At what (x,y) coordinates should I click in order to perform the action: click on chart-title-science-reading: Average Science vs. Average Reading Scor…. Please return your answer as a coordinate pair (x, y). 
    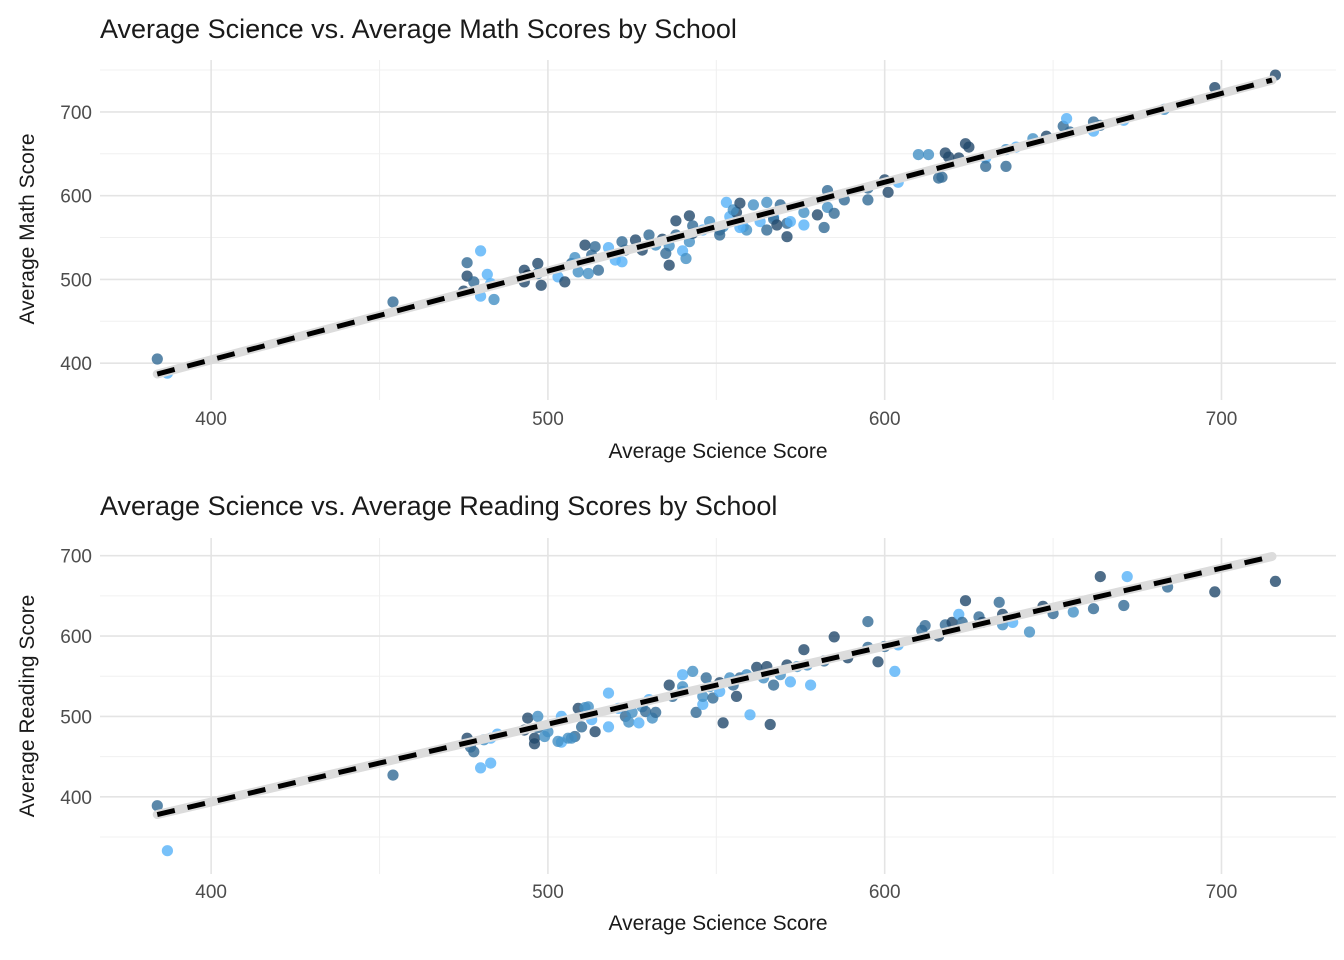
    Looking at the image, I should click on (438, 506).